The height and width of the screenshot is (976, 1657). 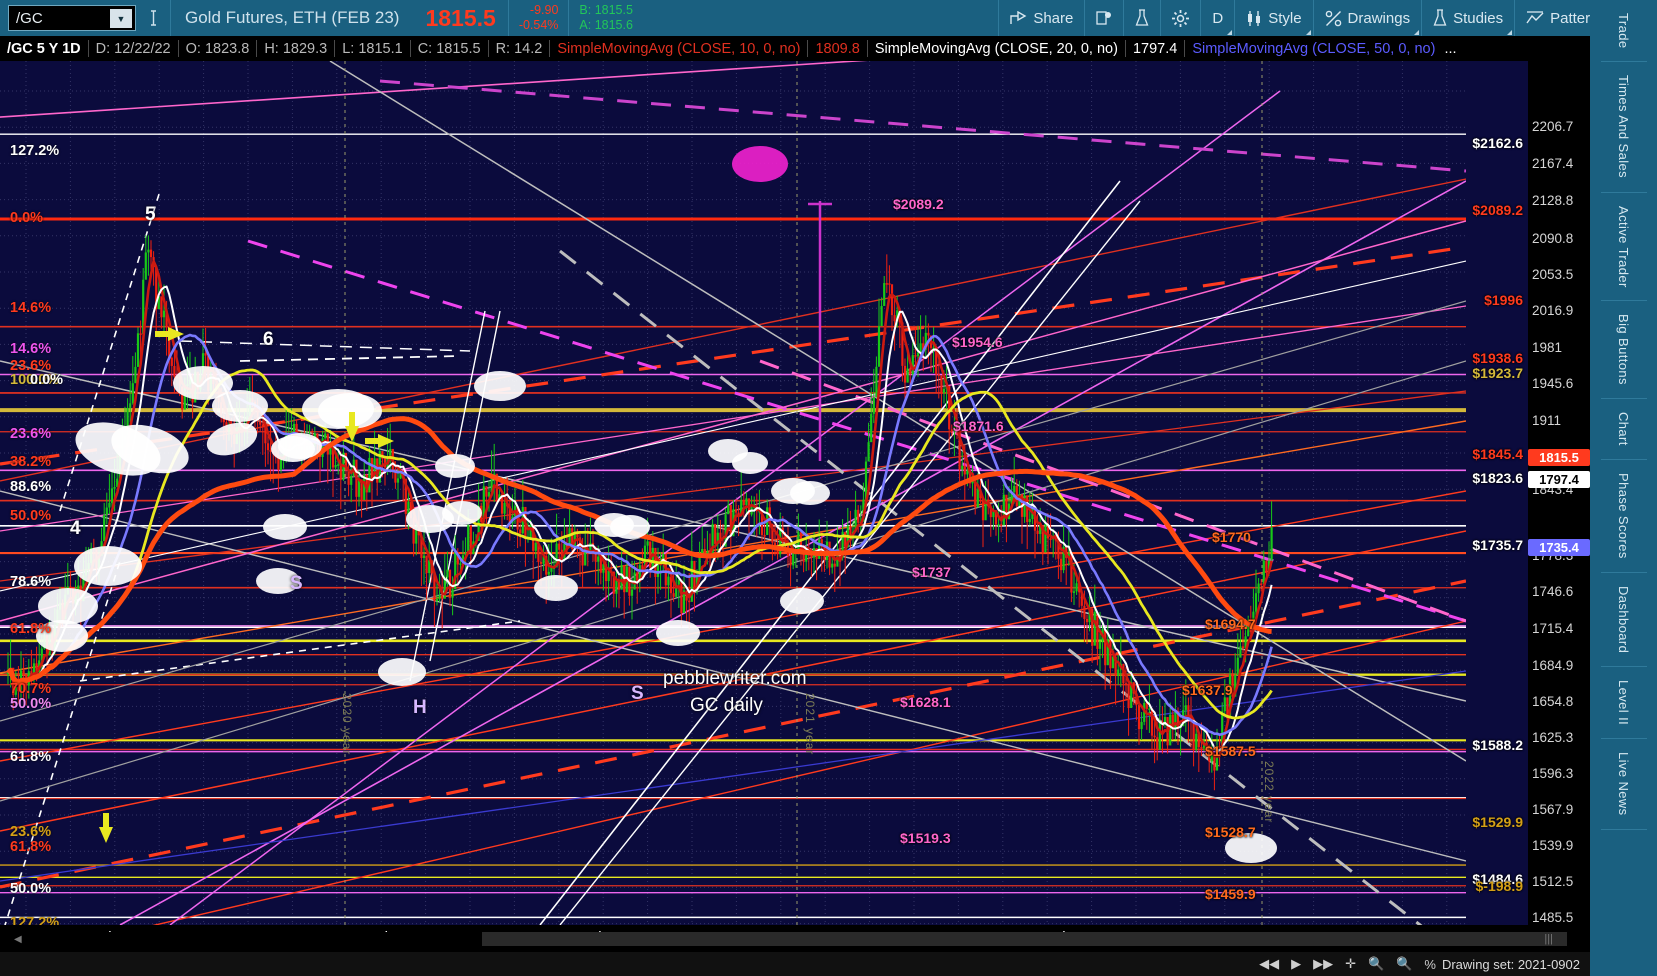 I want to click on symbol-input, so click(x=55, y=18).